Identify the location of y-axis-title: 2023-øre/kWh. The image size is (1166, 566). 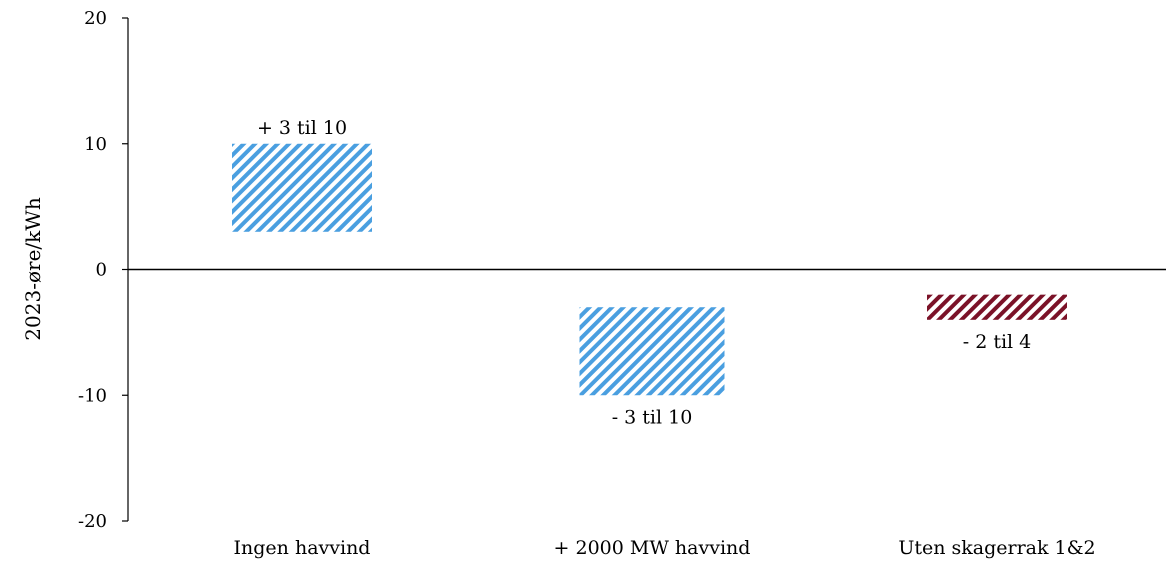
(33, 269).